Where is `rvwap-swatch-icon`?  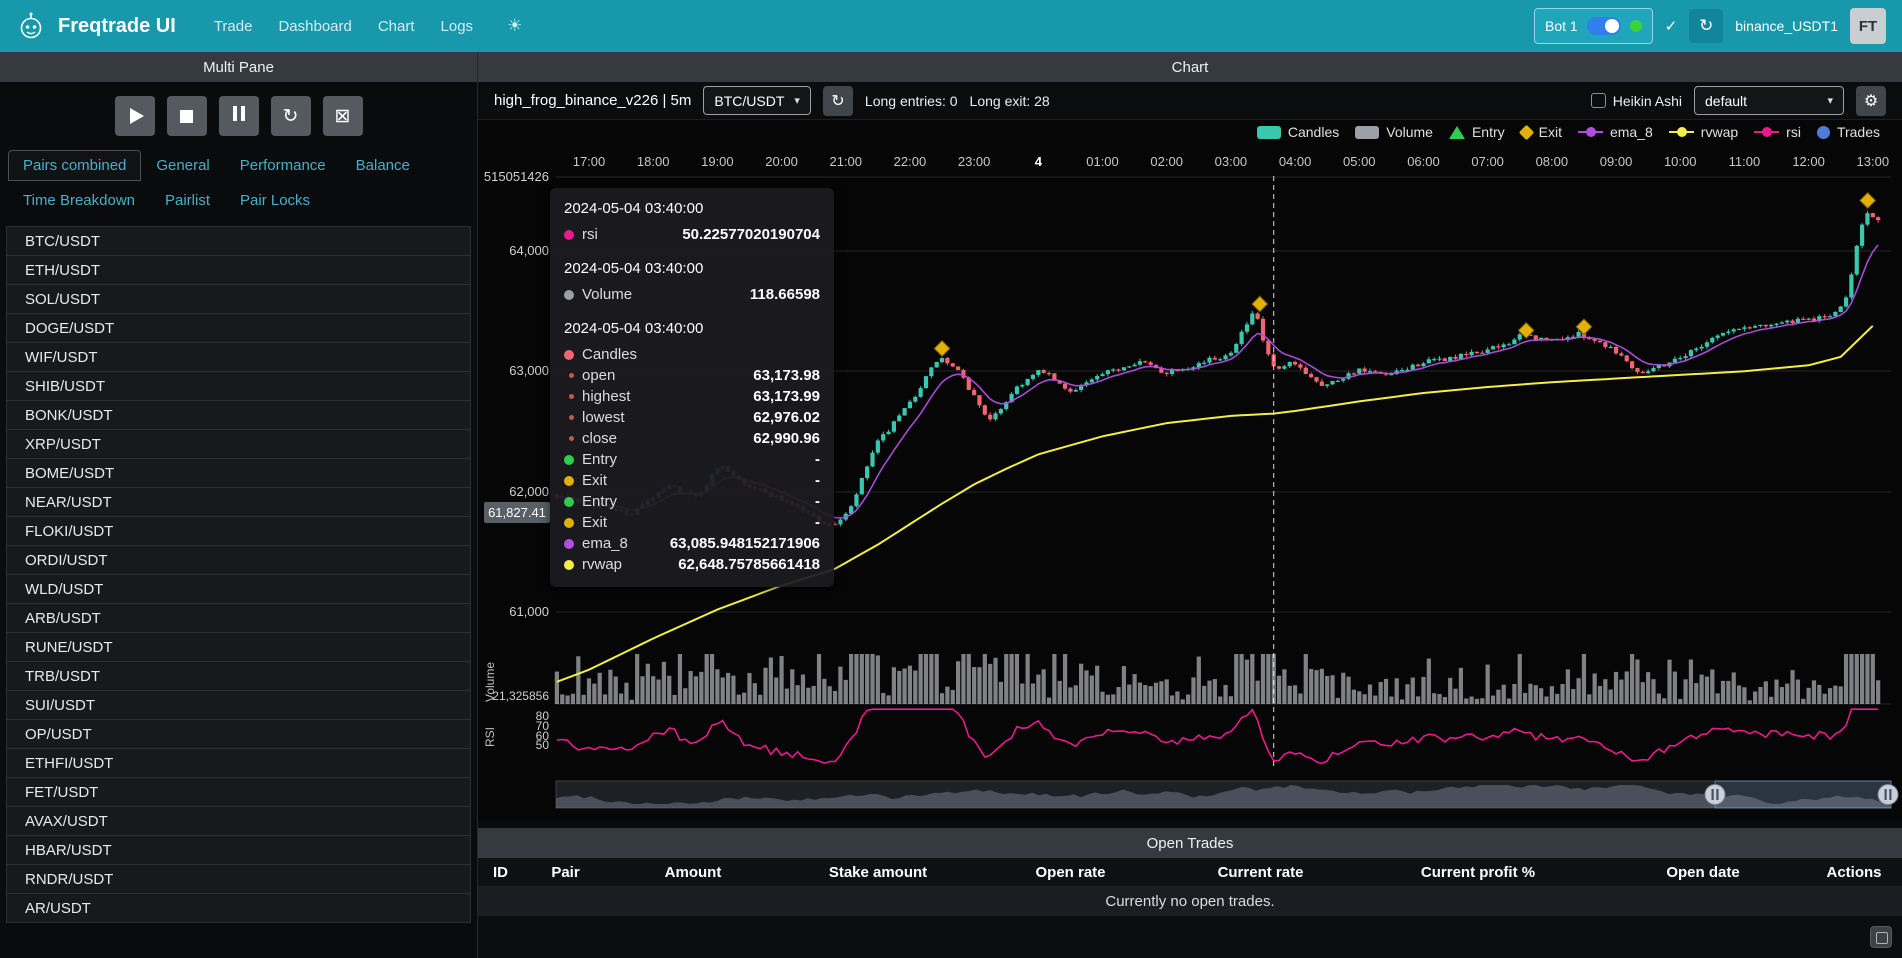 rvwap-swatch-icon is located at coordinates (1681, 132).